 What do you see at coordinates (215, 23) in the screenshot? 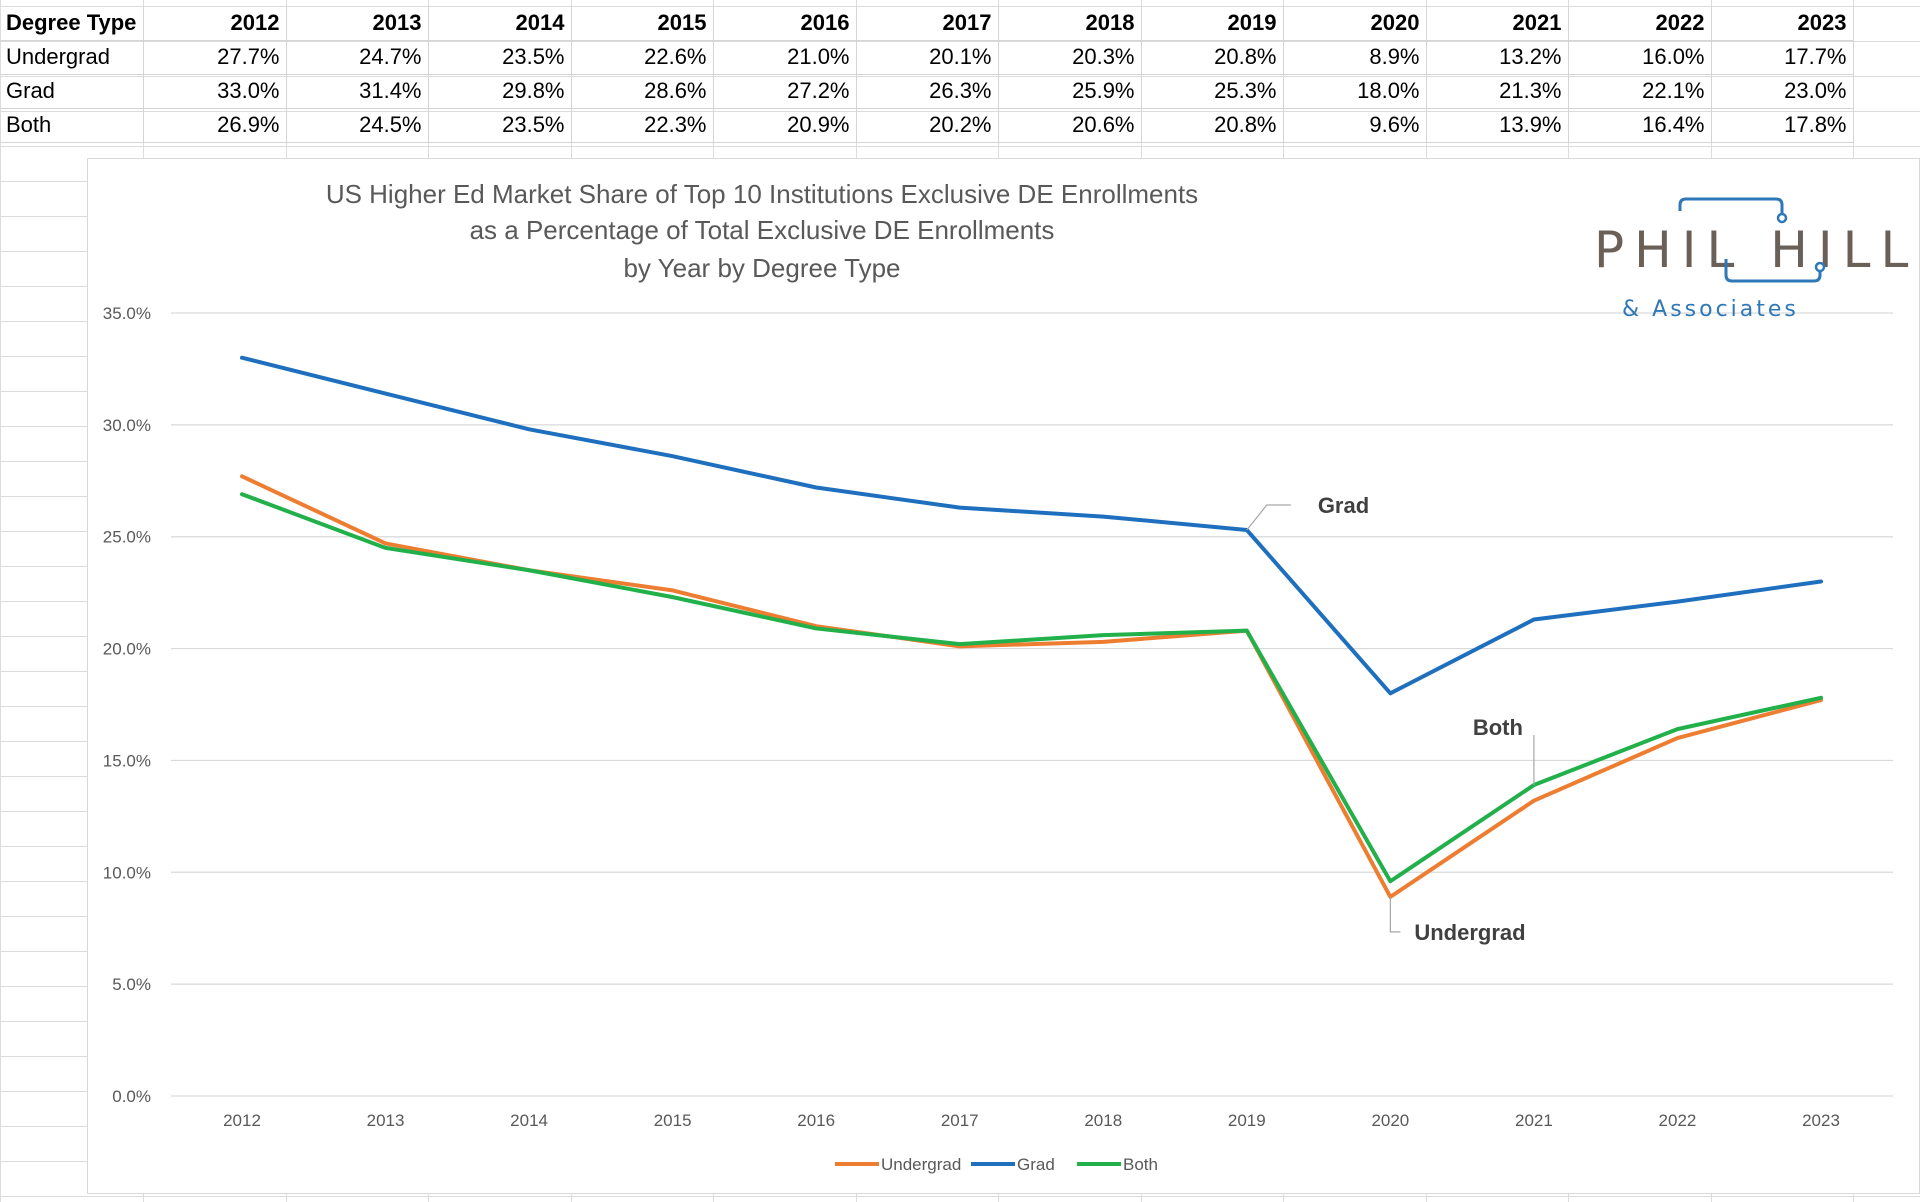
I see `header-year: 2012` at bounding box center [215, 23].